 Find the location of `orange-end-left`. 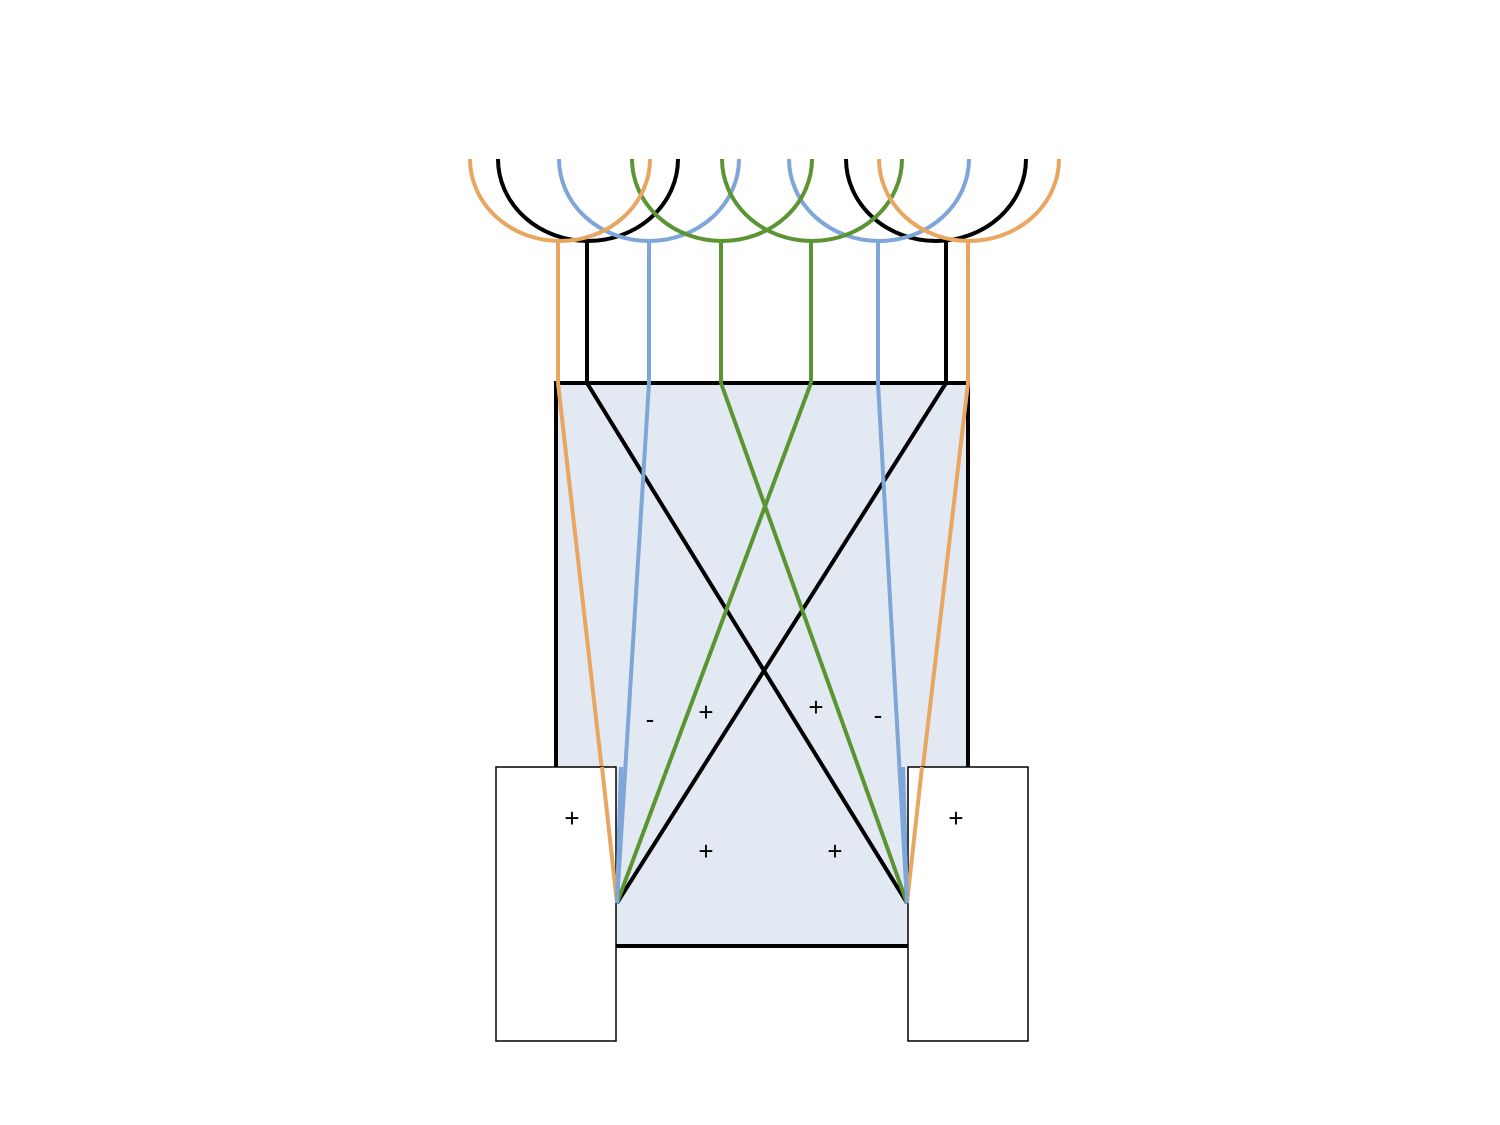

orange-end-left is located at coordinates (609, 835).